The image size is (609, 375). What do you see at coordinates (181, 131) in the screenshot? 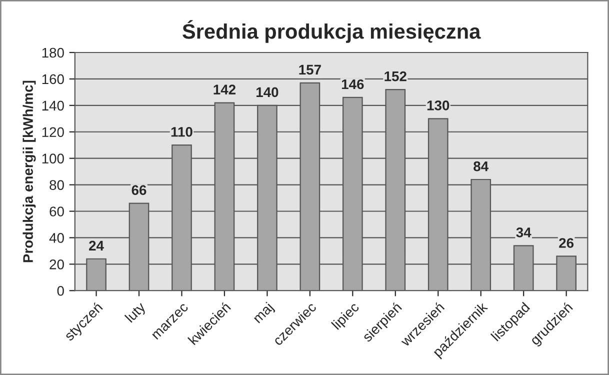
I see `data-label: 110` at bounding box center [181, 131].